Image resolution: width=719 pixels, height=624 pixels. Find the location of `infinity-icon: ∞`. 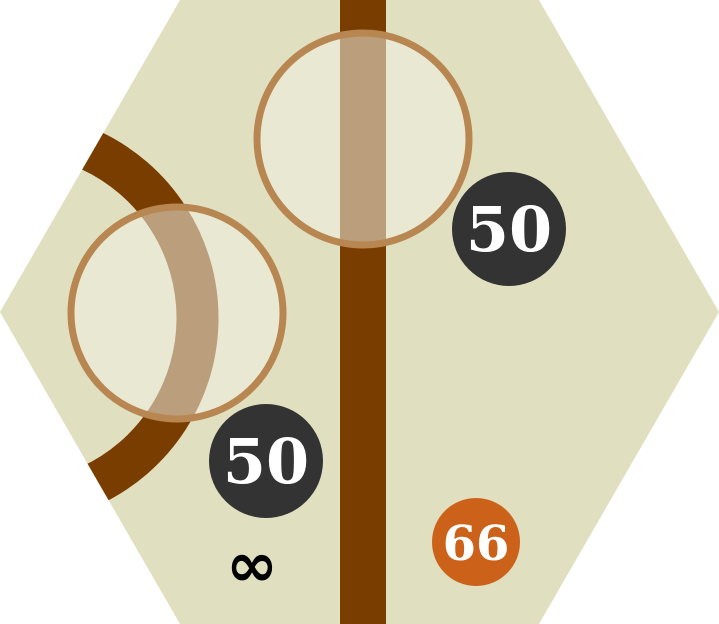

infinity-icon: ∞ is located at coordinates (252, 564).